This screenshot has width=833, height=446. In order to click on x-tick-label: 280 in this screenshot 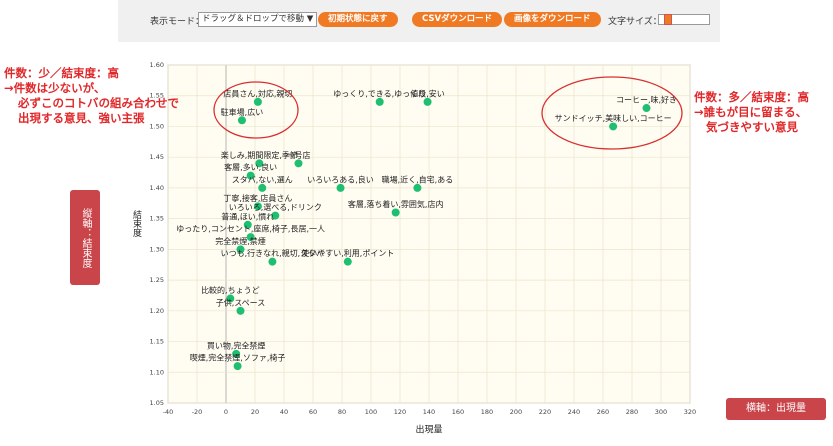, I will do `click(632, 412)`.